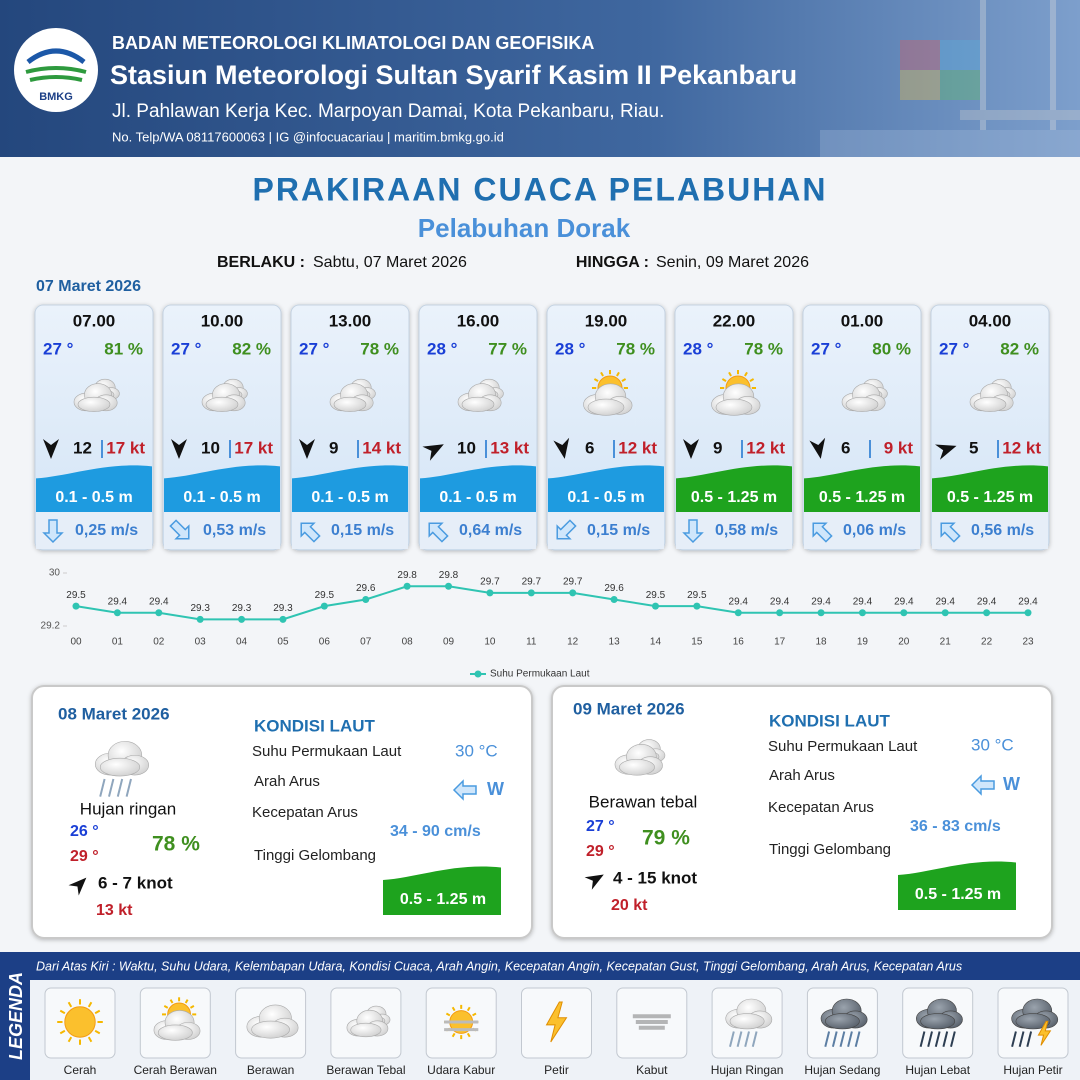  Describe the element at coordinates (570, 348) in the screenshot. I see `air-temp: 28 °` at that location.